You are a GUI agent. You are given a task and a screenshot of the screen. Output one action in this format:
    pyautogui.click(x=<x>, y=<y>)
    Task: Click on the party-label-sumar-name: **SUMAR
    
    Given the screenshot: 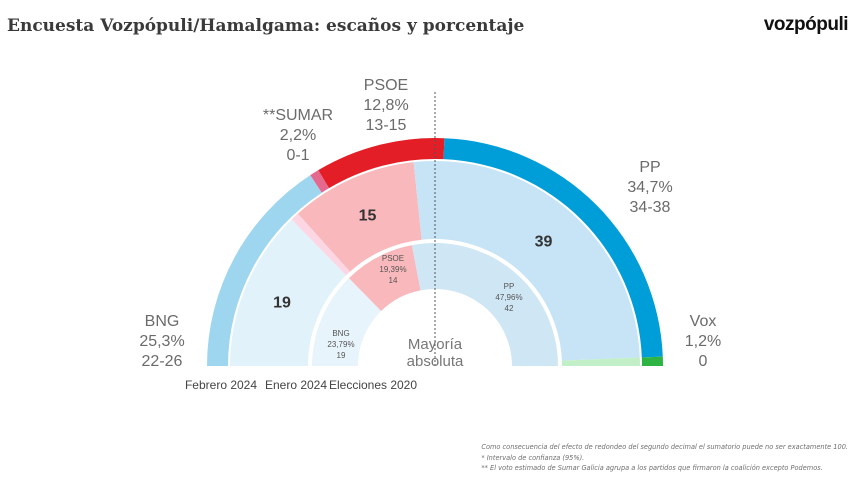 What is the action you would take?
    pyautogui.click(x=298, y=115)
    